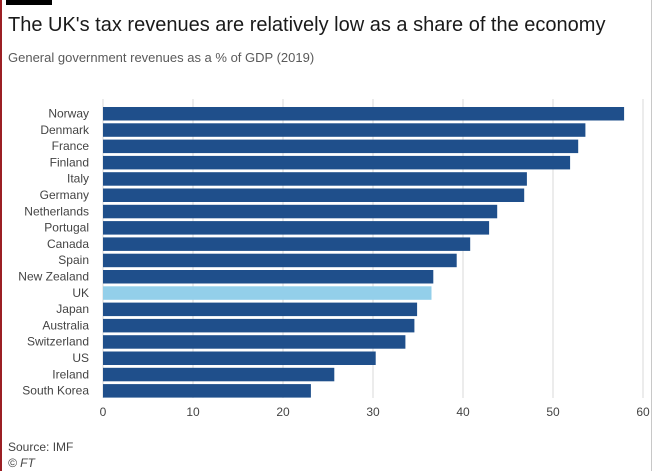 This screenshot has height=471, width=652. Describe the element at coordinates (267, 293) in the screenshot. I see `bar-uk` at that location.